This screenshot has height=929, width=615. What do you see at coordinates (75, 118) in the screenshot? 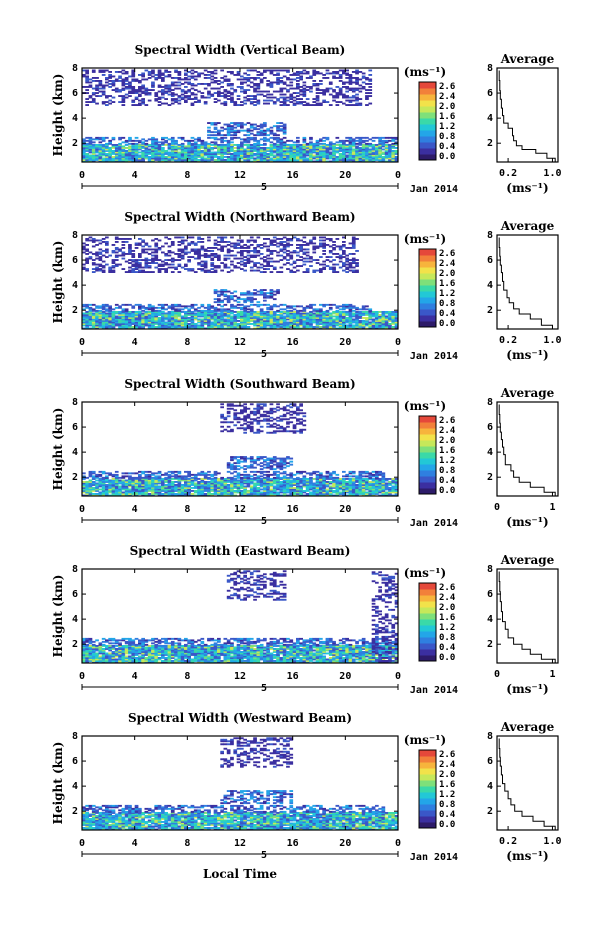
I see `y-tick-label: 4` at bounding box center [75, 118].